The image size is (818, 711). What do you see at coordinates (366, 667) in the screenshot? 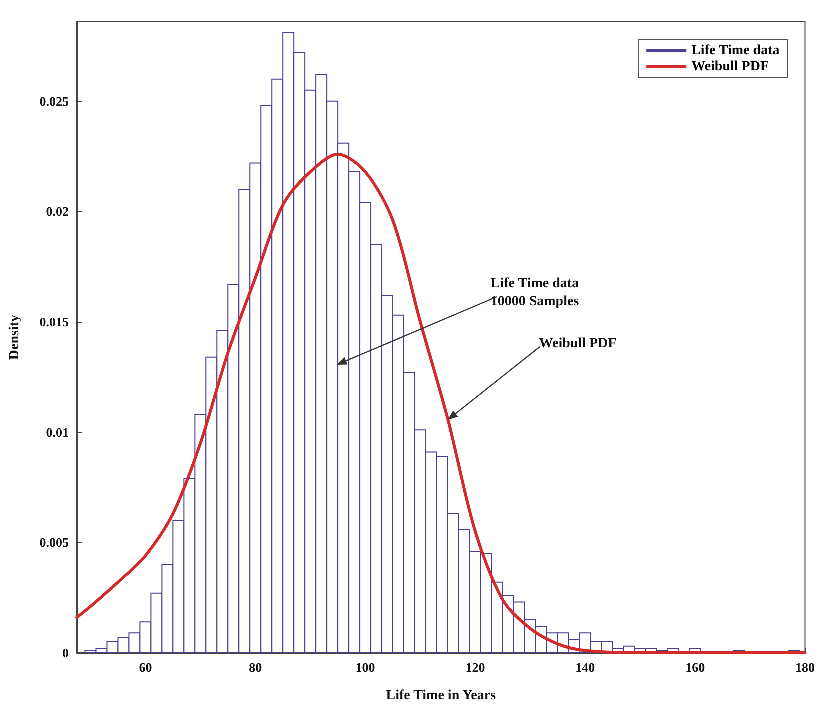
I see `x-tick-label: 100` at bounding box center [366, 667].